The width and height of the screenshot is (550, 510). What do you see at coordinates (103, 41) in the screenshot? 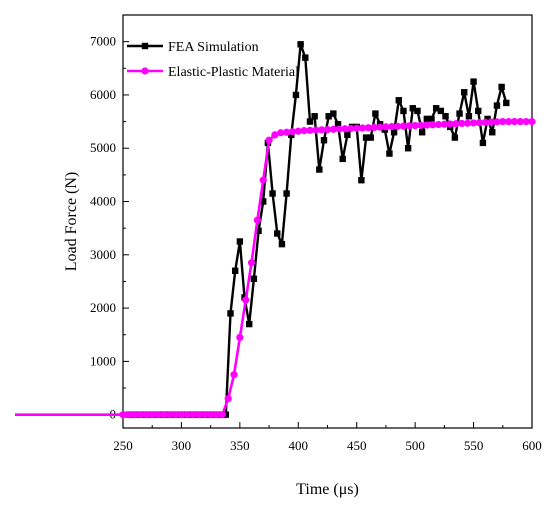
I see `y-tick-label: 7000` at bounding box center [103, 41].